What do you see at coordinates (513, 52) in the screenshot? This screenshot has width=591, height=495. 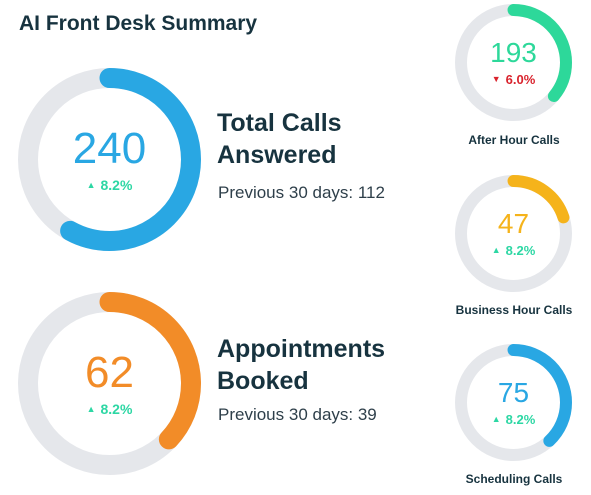 I see `after-hour-value: 193` at bounding box center [513, 52].